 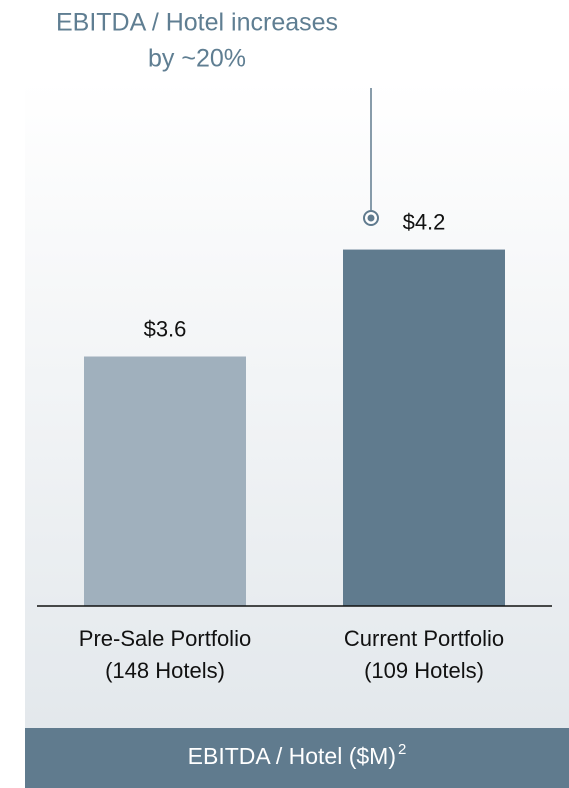 What do you see at coordinates (402, 749) in the screenshot?
I see `x-label-note: 2` at bounding box center [402, 749].